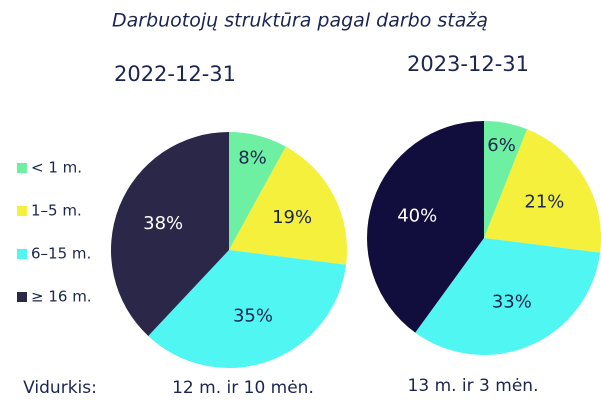  Describe the element at coordinates (292, 217) in the screenshot. I see `data-label: 19%` at that location.